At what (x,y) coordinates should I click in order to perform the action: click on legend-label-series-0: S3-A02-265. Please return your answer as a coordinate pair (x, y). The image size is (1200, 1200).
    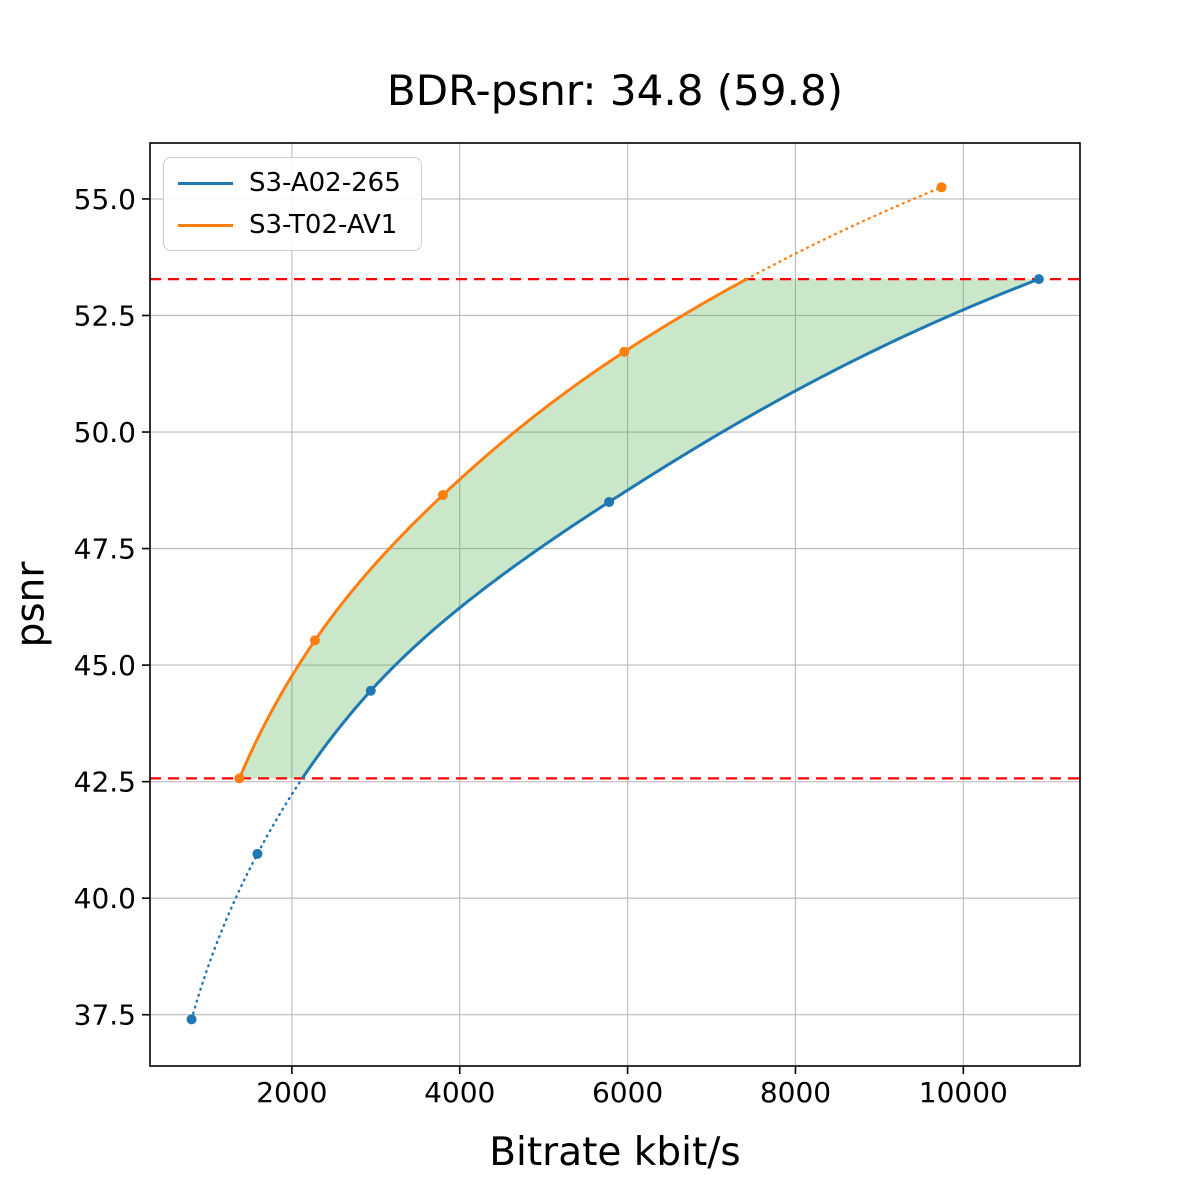
    Looking at the image, I should click on (325, 183).